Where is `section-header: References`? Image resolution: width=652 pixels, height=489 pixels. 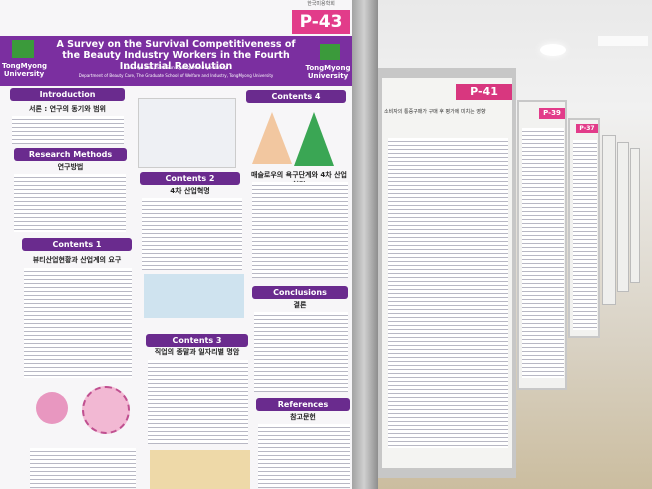
section-header: References is located at coordinates (303, 404).